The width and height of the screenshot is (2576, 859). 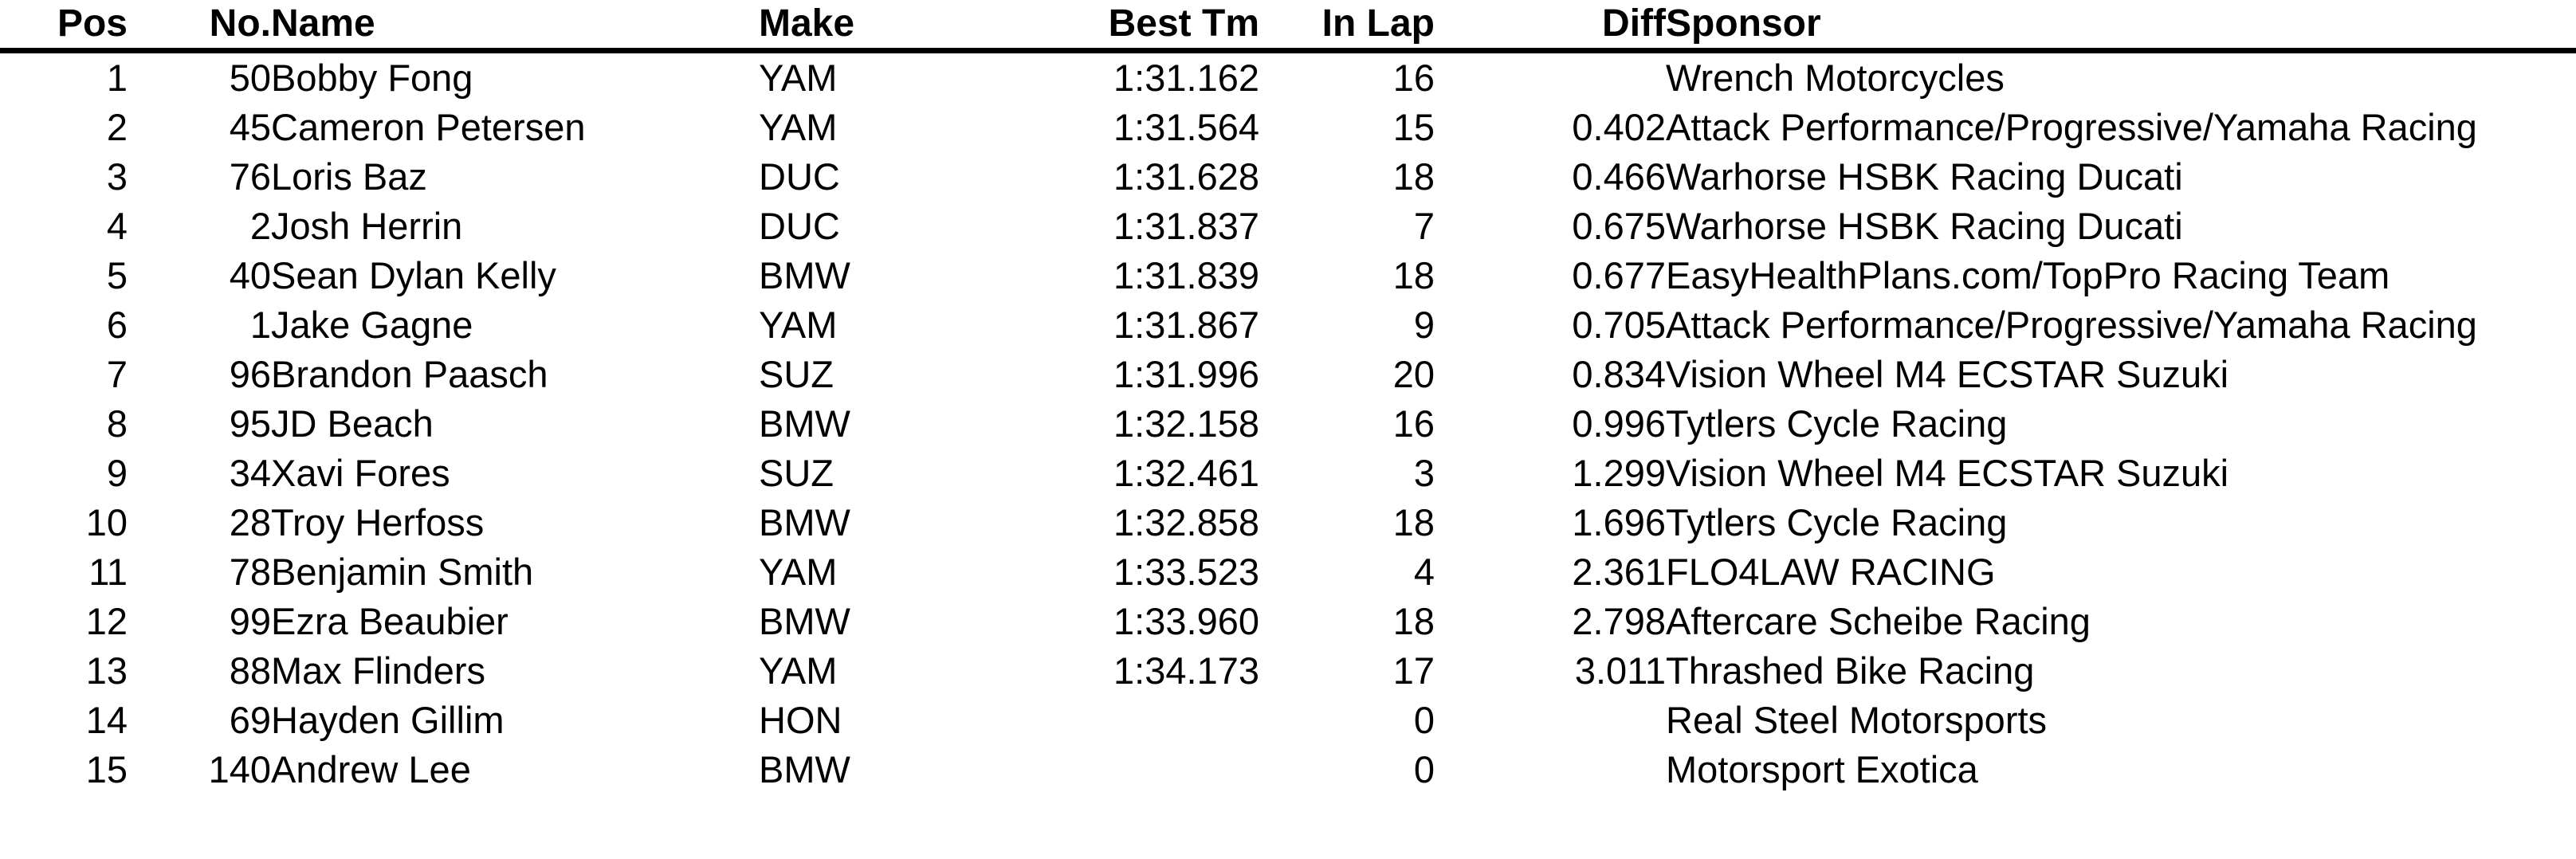 I want to click on cell-best-tm: 1:31.839, so click(x=1186, y=275).